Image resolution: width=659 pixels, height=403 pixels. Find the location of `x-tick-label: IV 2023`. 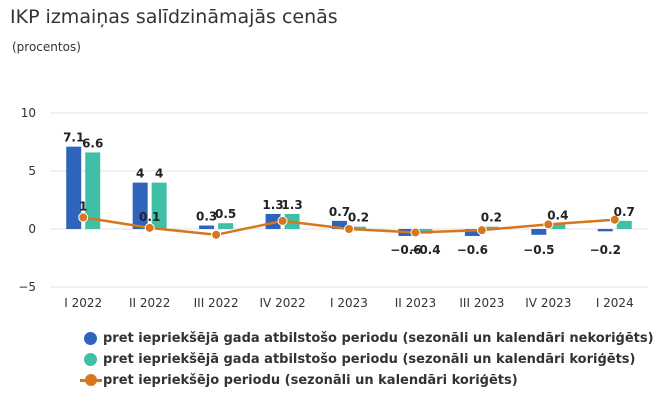

x-tick-label: IV 2023 is located at coordinates (548, 303).